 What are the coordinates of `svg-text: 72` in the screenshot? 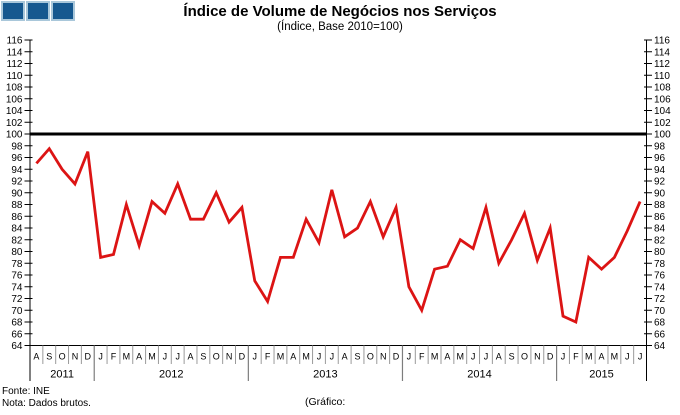 It's located at (17, 299).